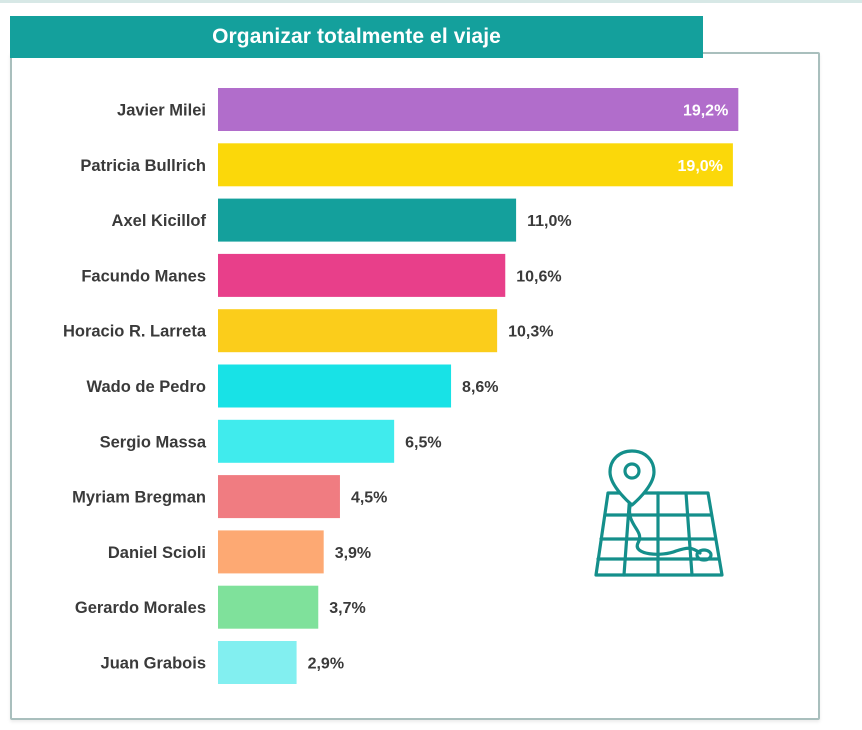  What do you see at coordinates (306, 441) in the screenshot?
I see `bar-sergio-massa` at bounding box center [306, 441].